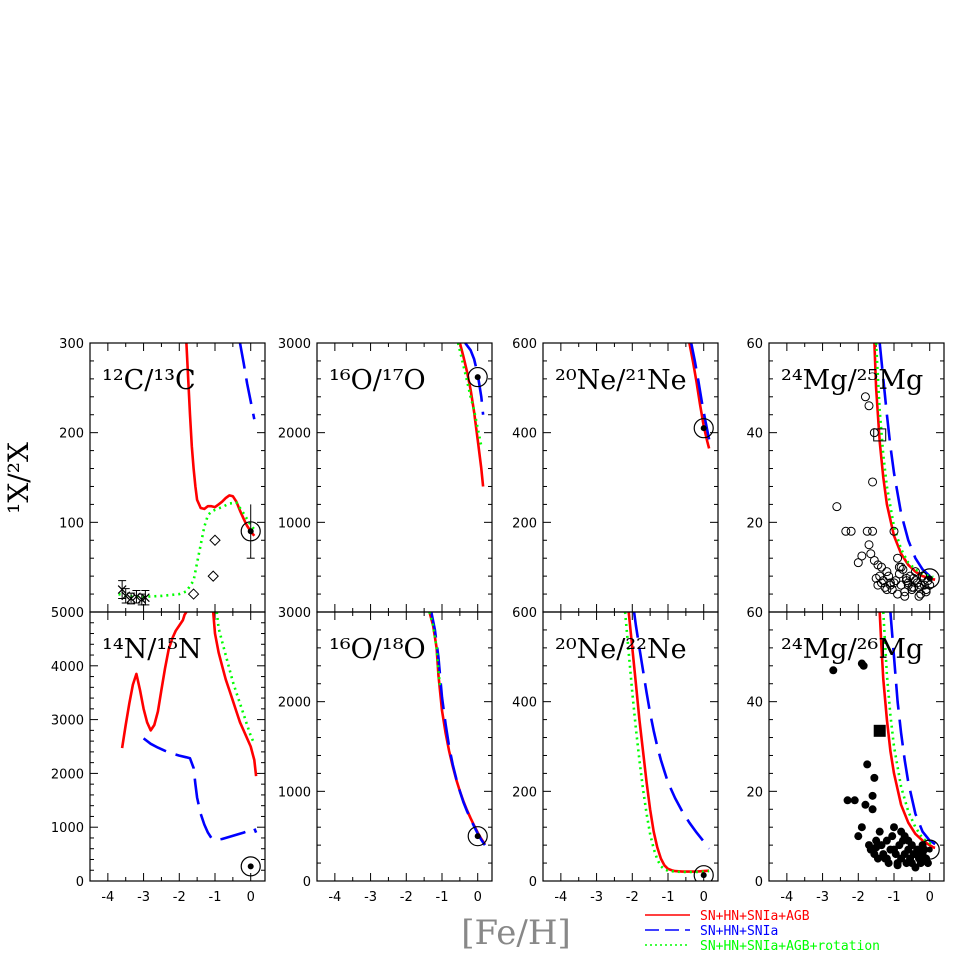 This screenshot has height=954, width=954. What do you see at coordinates (621, 649) in the screenshot?
I see `panel-title: ²⁰Ne/²²Ne` at bounding box center [621, 649].